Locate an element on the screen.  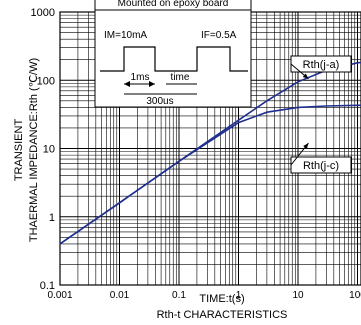
inset-arrow-right is located at coordinates (152, 84).